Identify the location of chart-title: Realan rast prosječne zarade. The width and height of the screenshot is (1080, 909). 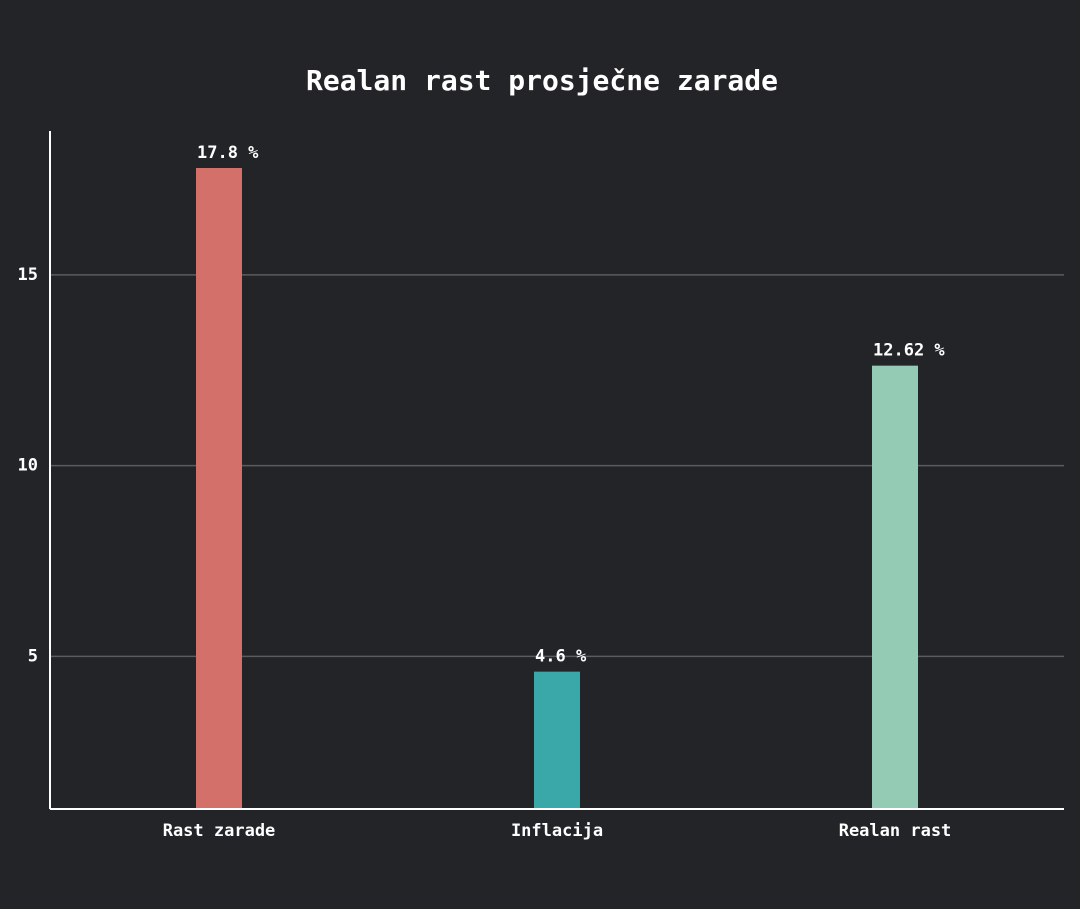
(542, 80).